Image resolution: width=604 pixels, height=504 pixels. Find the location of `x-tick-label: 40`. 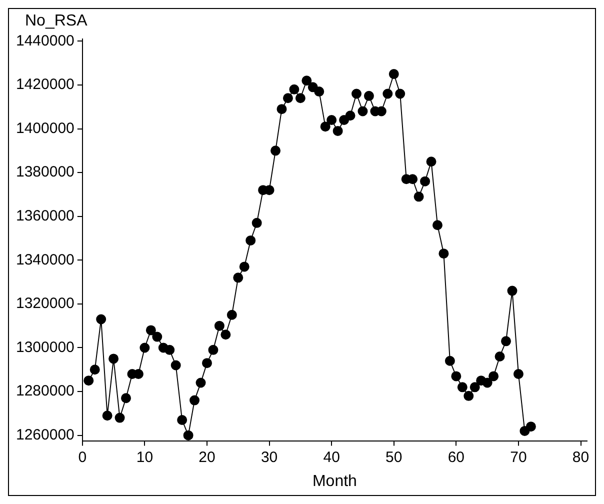

x-tick-label: 40 is located at coordinates (331, 457).